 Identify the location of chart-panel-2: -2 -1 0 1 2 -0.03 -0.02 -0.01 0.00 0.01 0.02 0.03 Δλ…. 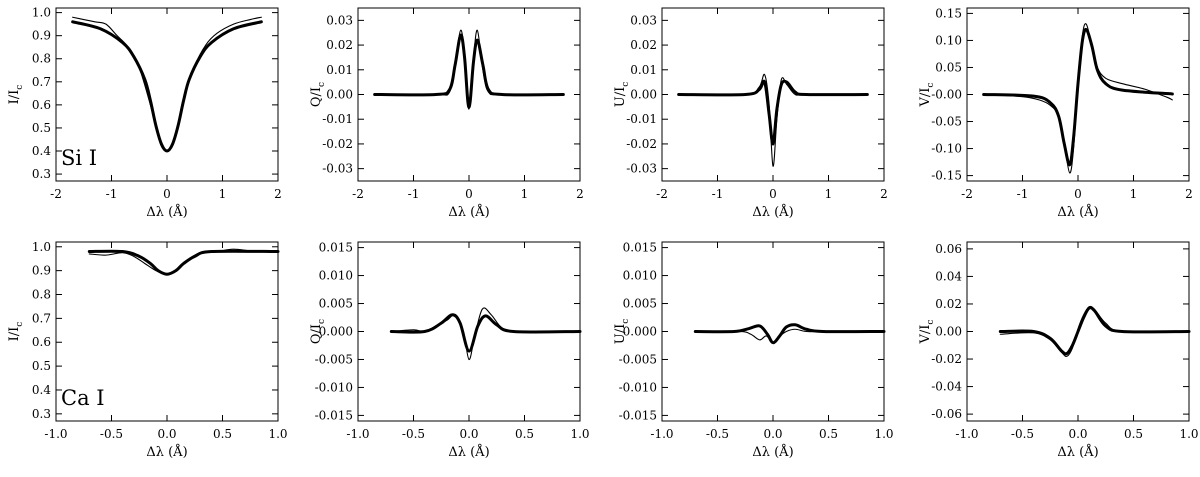
(446, 113).